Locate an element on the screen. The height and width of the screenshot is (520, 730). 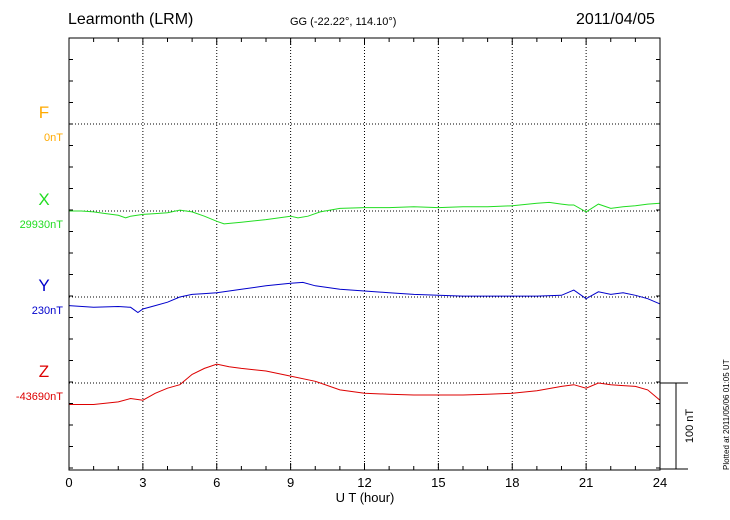
scale-label: 100 nT is located at coordinates (690, 426).